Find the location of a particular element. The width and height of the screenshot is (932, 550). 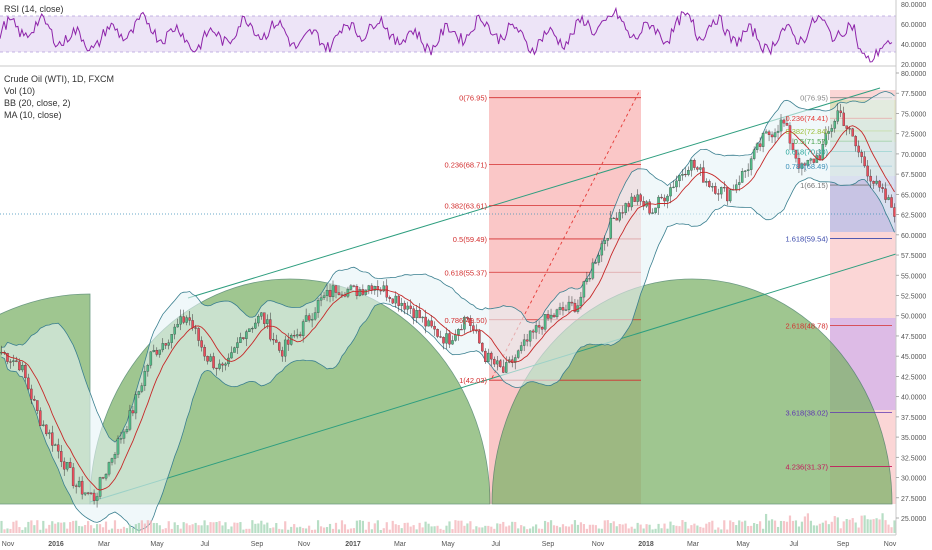

fib-right-label: 3.618(38.02) is located at coordinates (806, 413).